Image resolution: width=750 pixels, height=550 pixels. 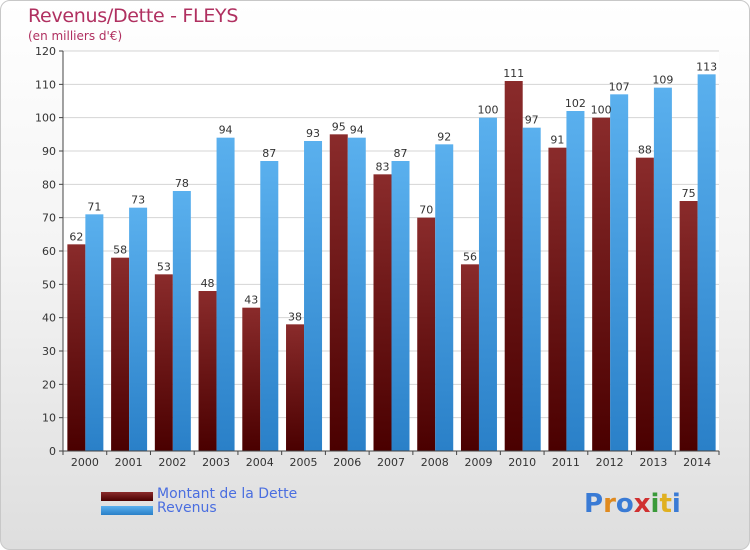 What do you see at coordinates (619, 86) in the screenshot?
I see `data-label-revenue: 107` at bounding box center [619, 86].